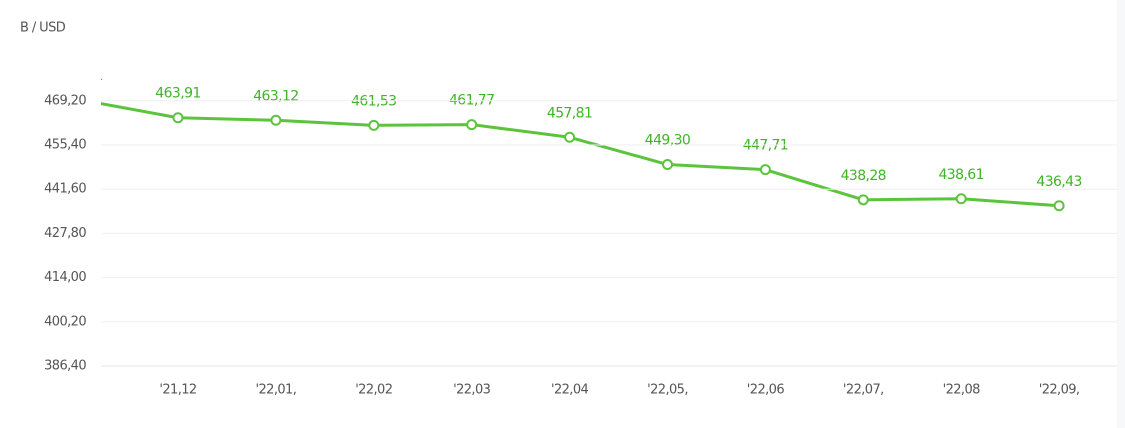 The width and height of the screenshot is (1125, 428). Describe the element at coordinates (765, 146) in the screenshot. I see `value-label: 447,71` at that location.